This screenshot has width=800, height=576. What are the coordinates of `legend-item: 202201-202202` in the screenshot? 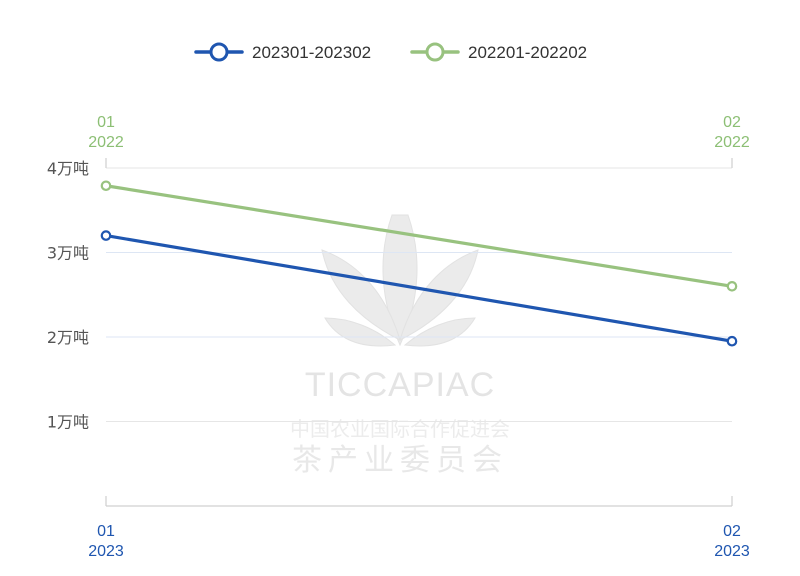 It's located at (498, 52).